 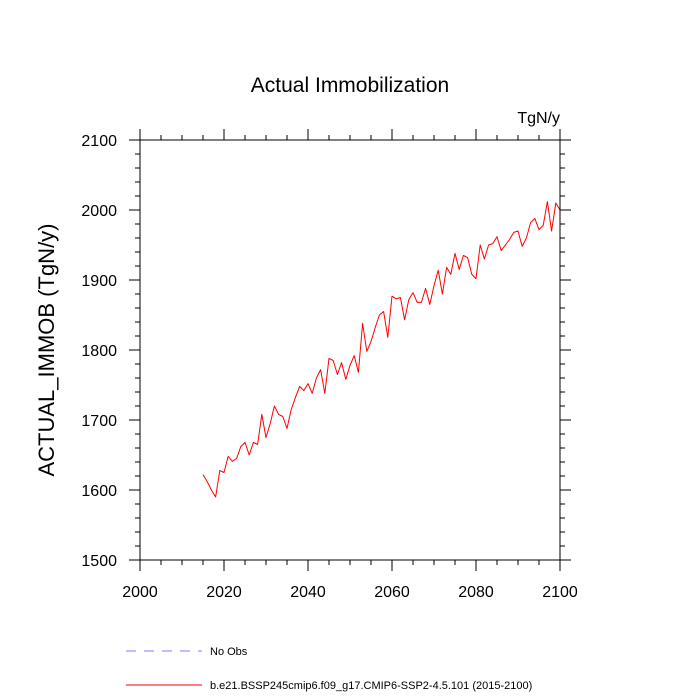 I want to click on y-tick-label: 1800, so click(x=99, y=351).